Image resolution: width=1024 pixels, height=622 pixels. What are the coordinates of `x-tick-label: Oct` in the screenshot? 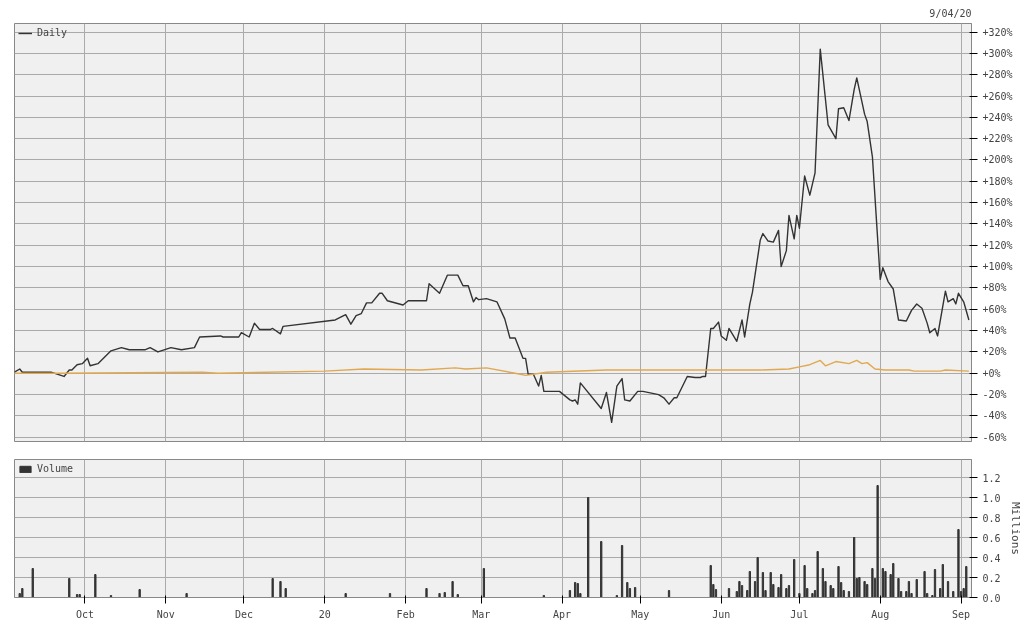 It's located at (84, 614).